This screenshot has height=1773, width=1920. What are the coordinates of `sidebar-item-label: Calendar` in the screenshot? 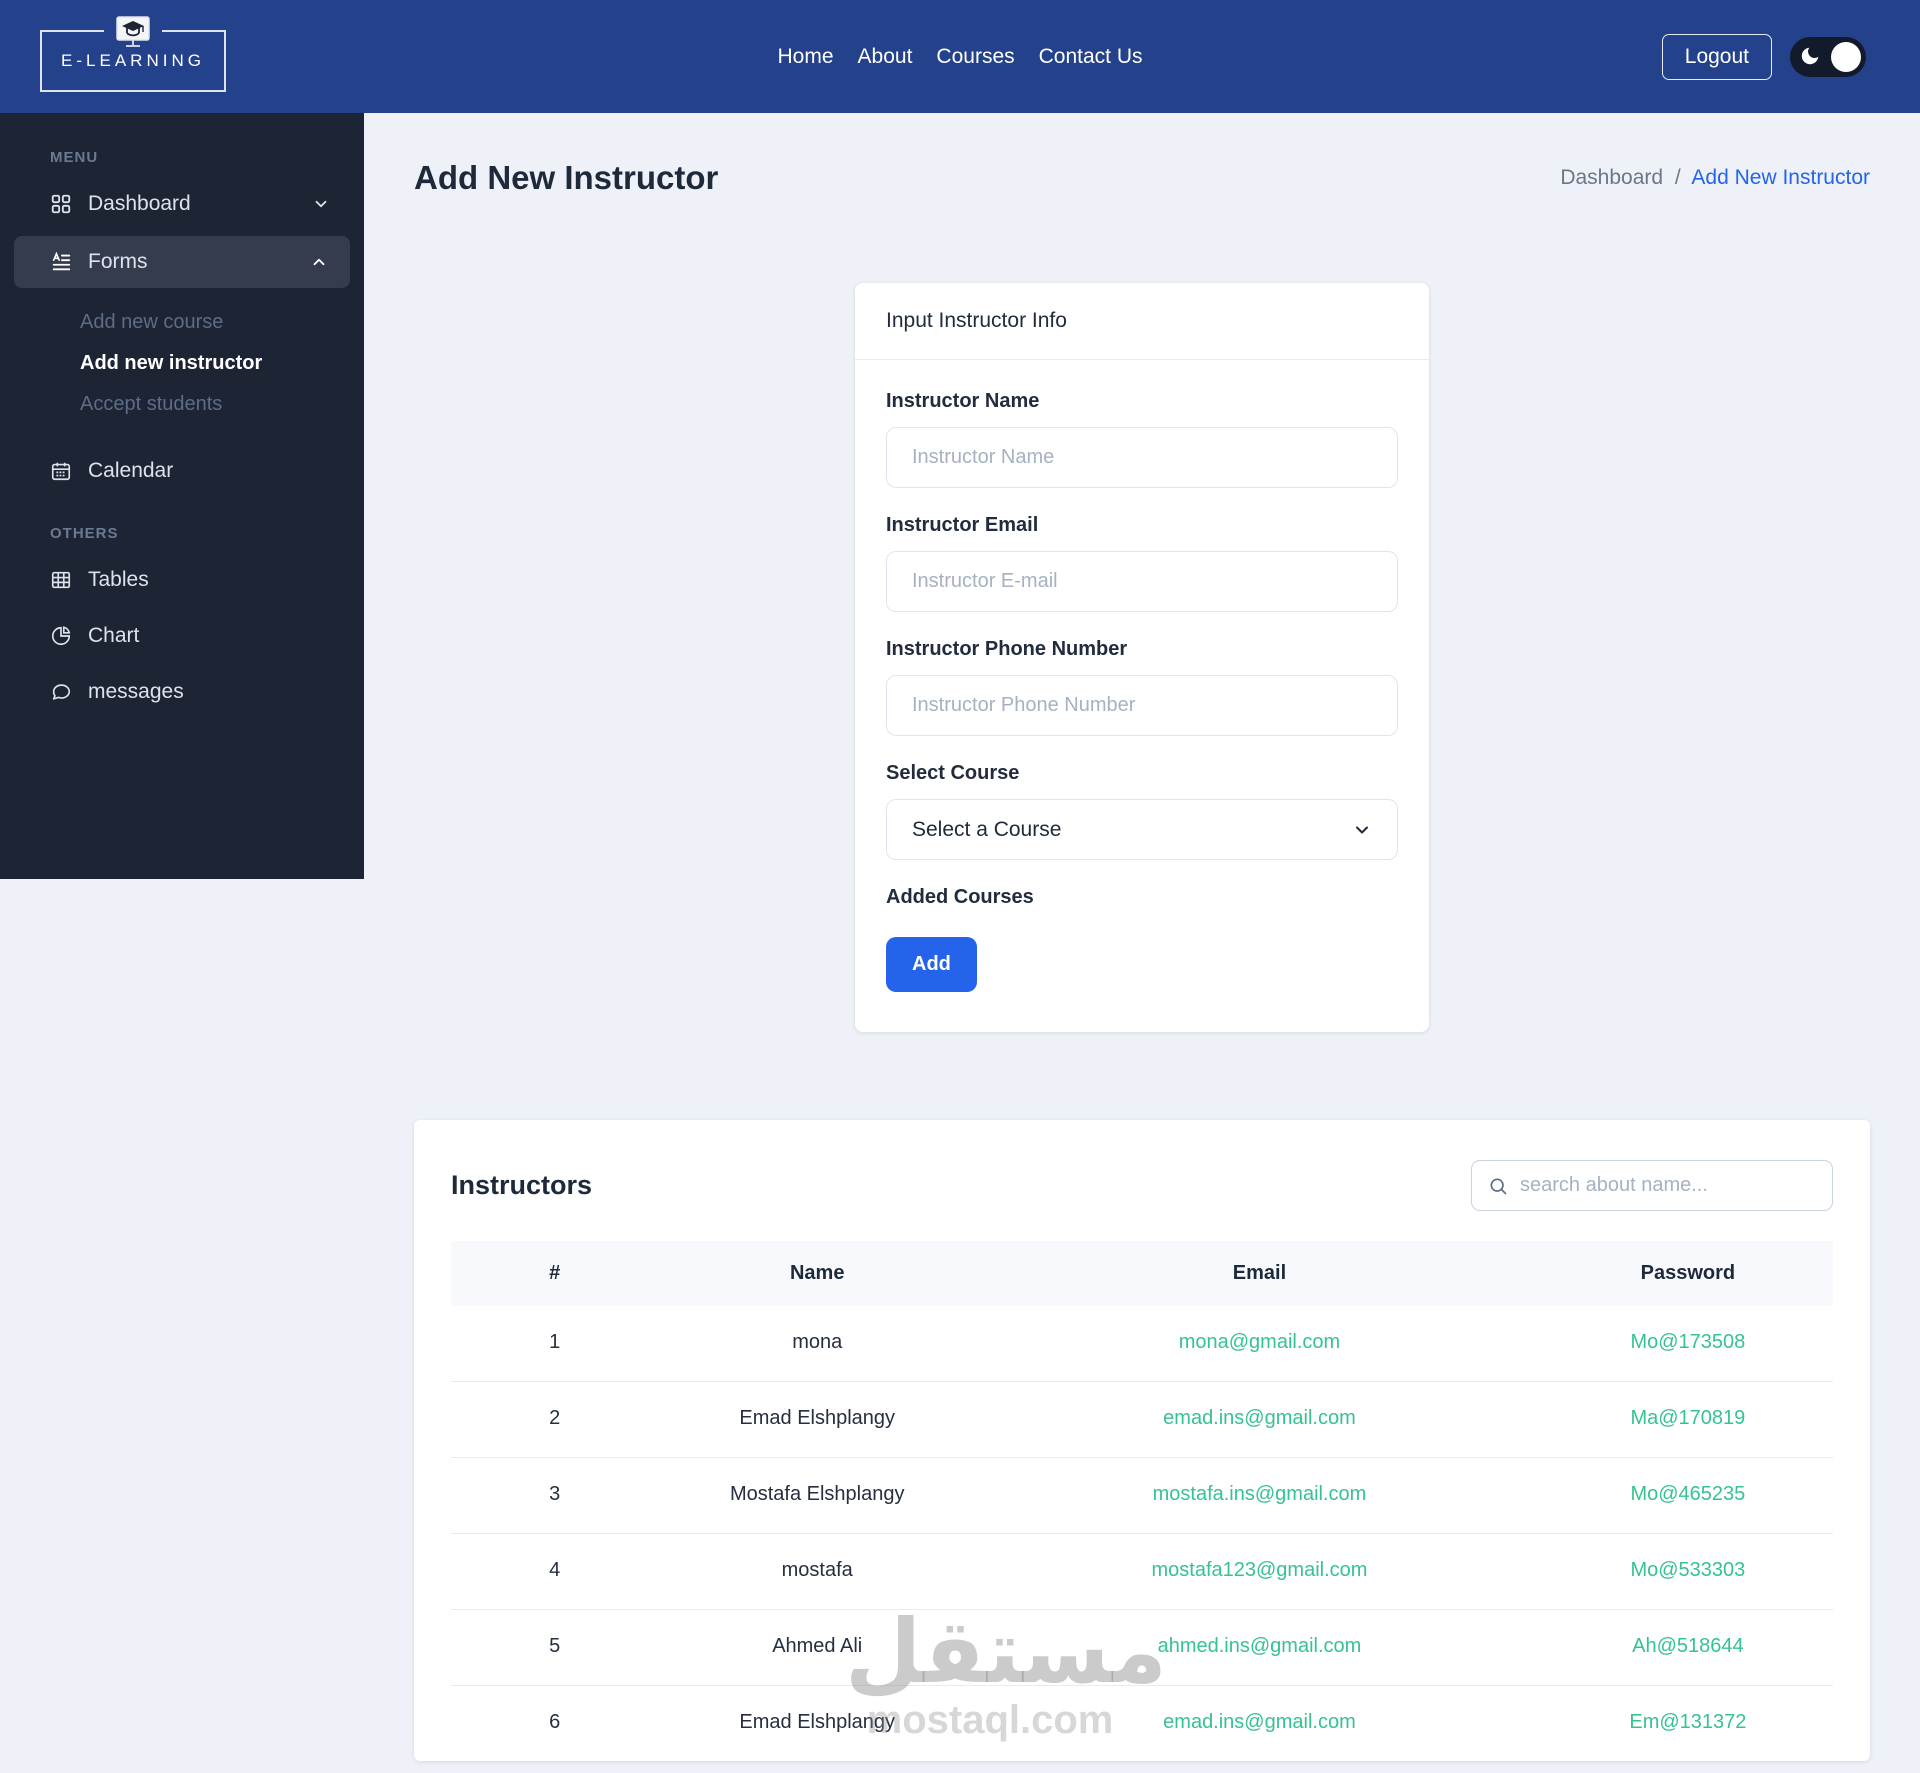 It's located at (131, 470).